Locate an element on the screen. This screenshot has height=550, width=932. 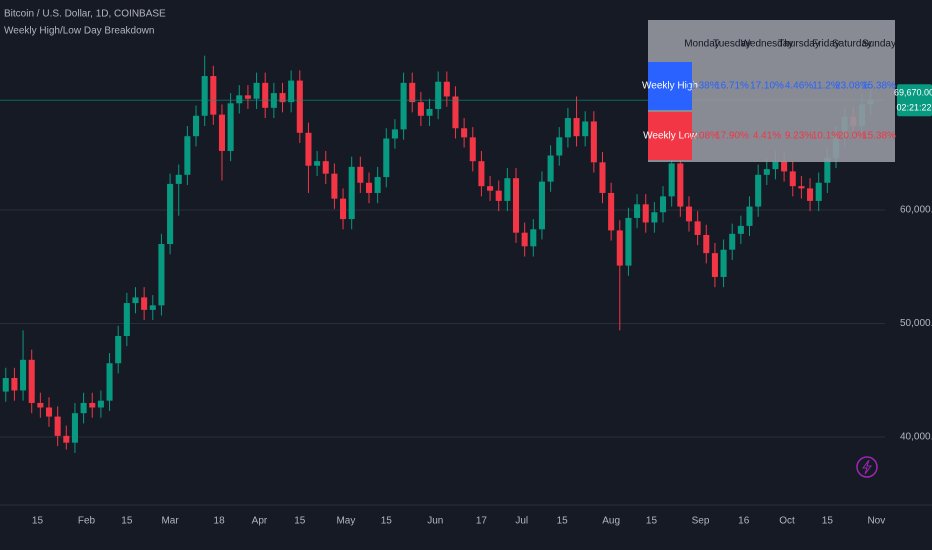
table-cell: 9.23% is located at coordinates (799, 136).